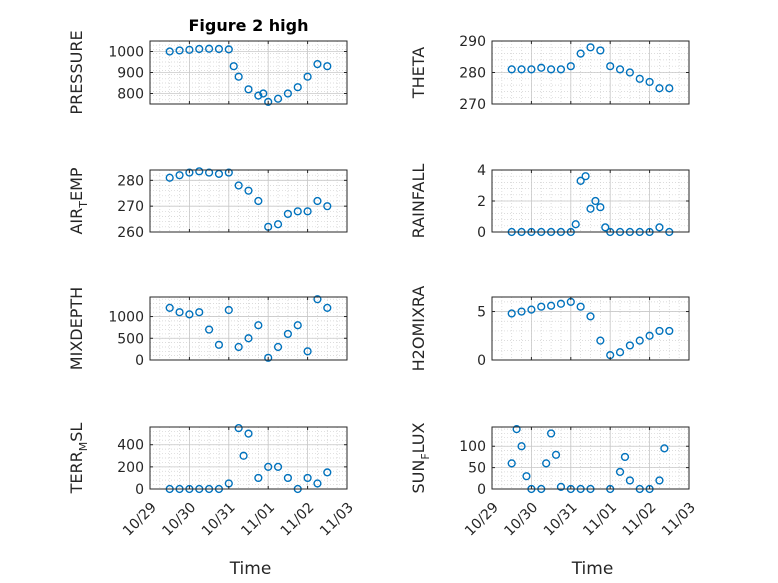 The width and height of the screenshot is (778, 583). What do you see at coordinates (298, 520) in the screenshot?
I see `x-tick-label: 11/02` at bounding box center [298, 520].